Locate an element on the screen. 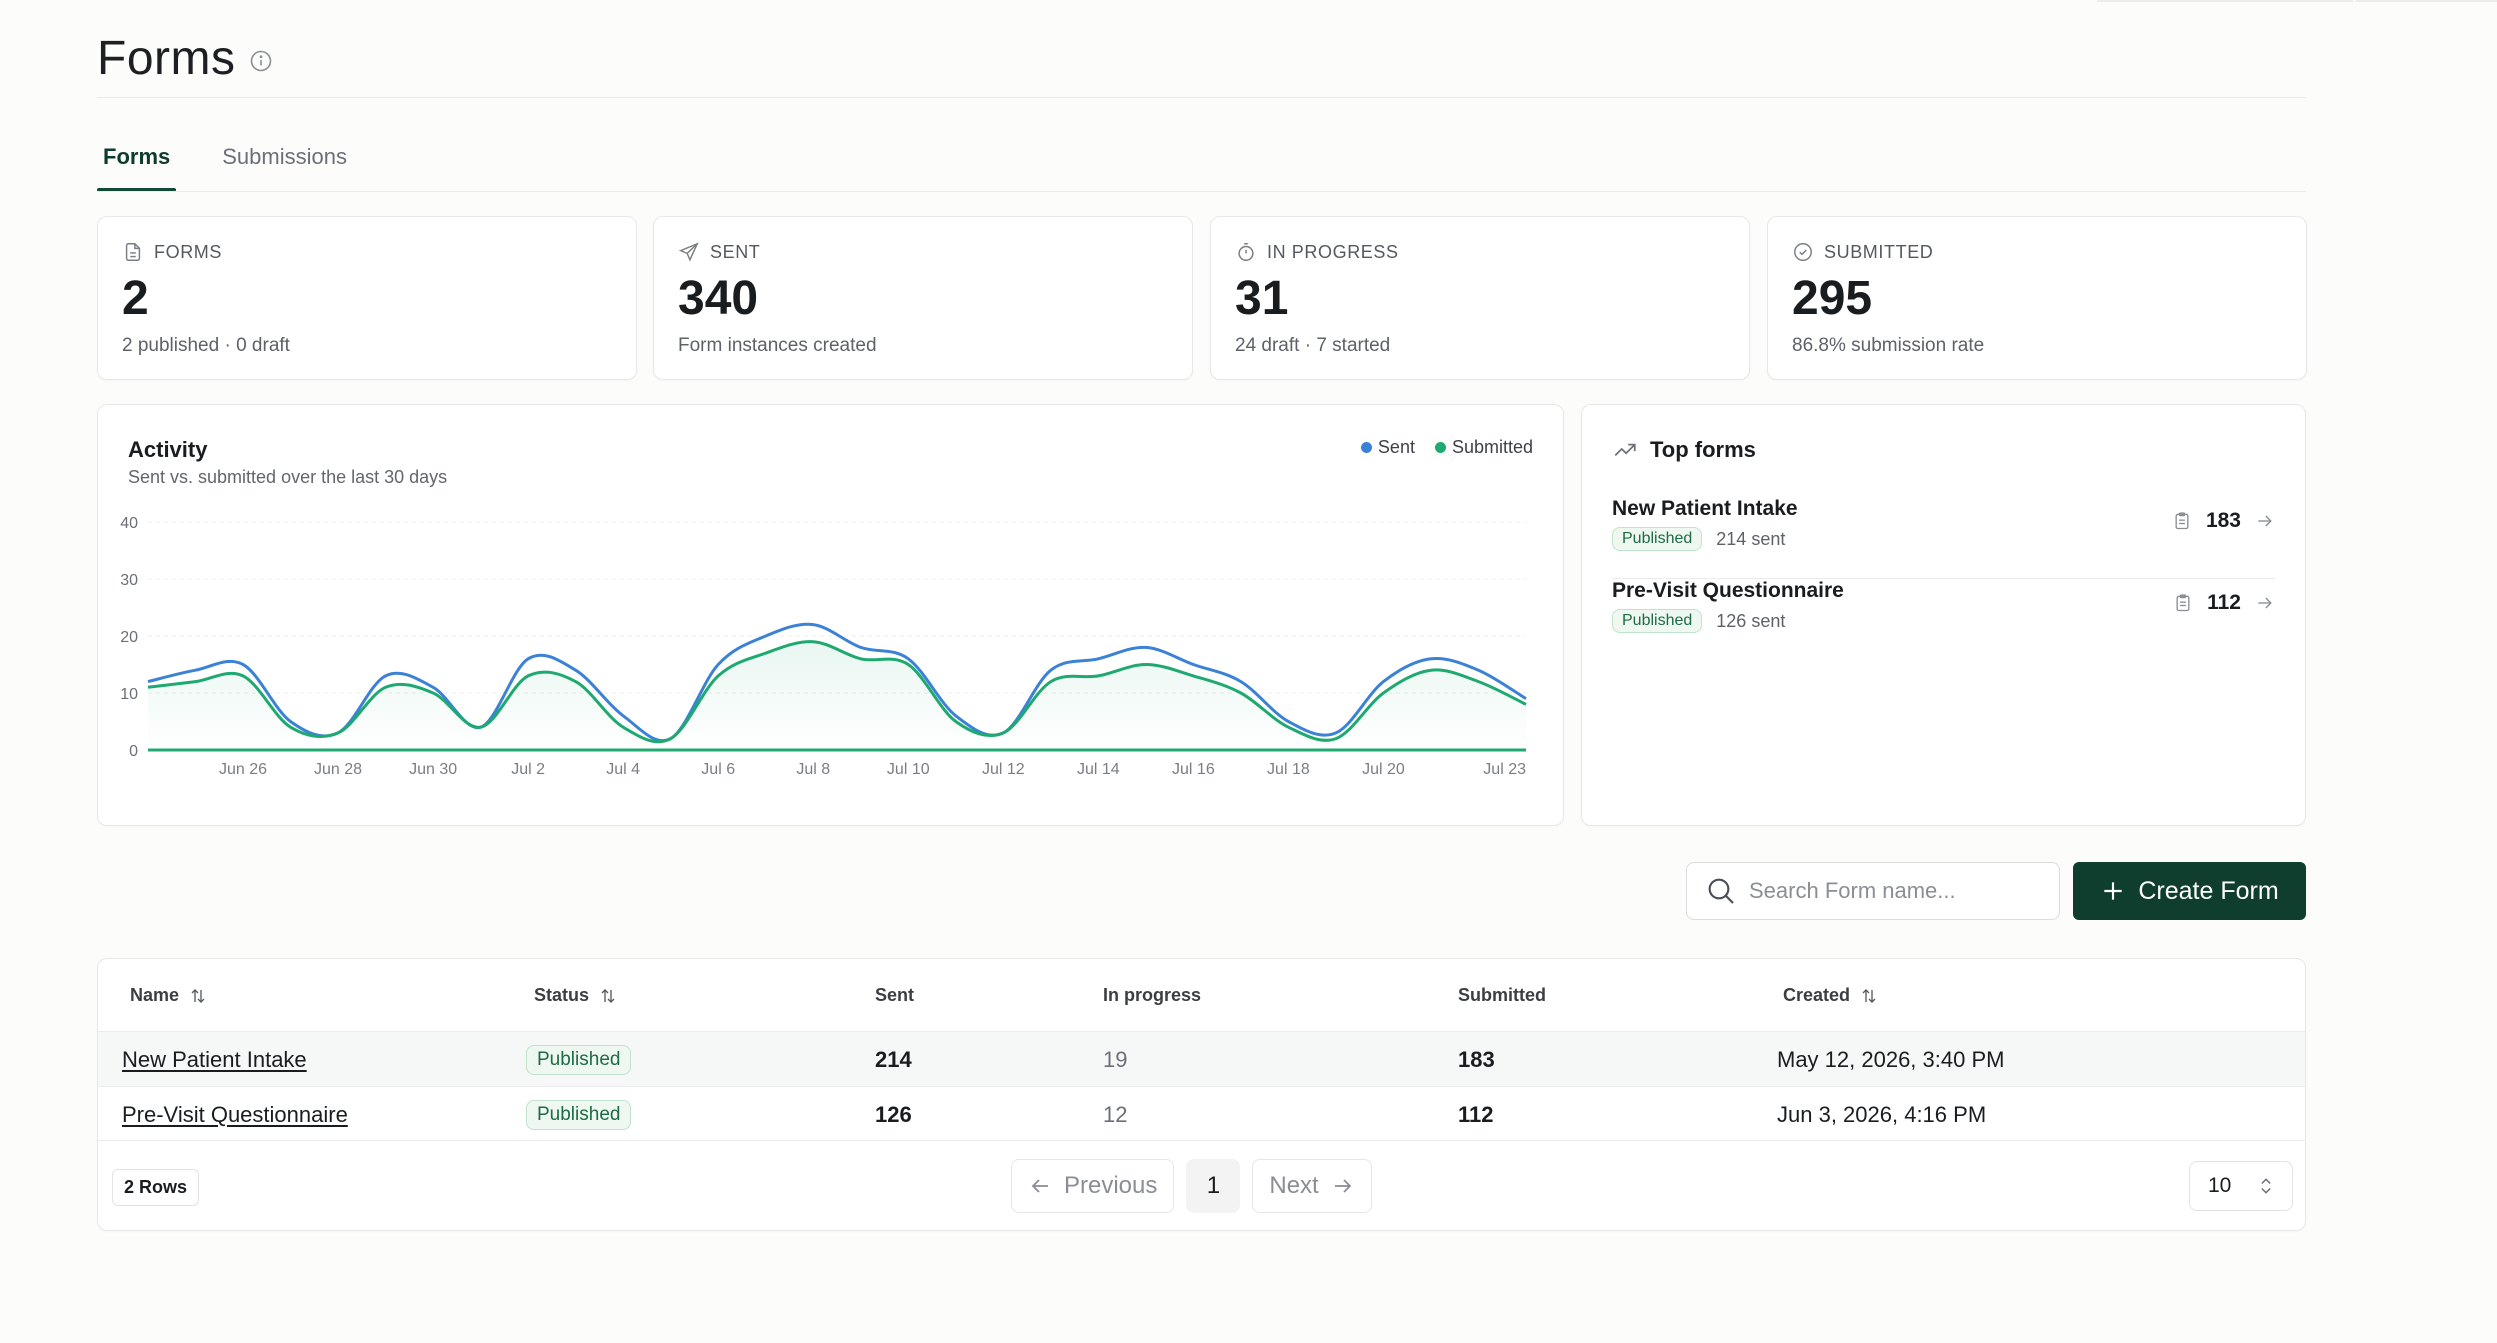 The height and width of the screenshot is (1343, 2497). submitted-cell: 112 is located at coordinates (1476, 1114).